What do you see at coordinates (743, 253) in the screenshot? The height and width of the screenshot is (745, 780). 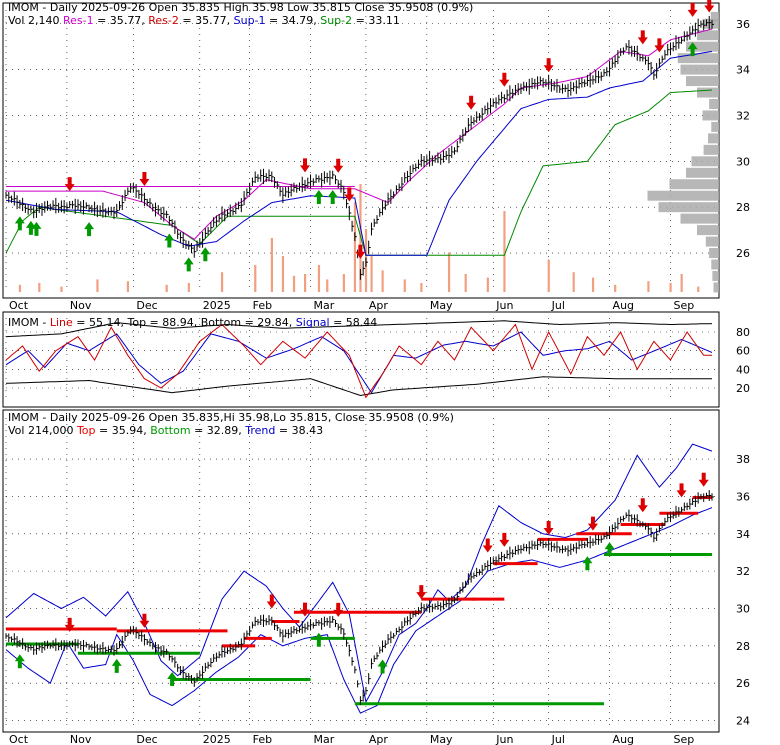 I see `price-y-tick-0: 26` at bounding box center [743, 253].